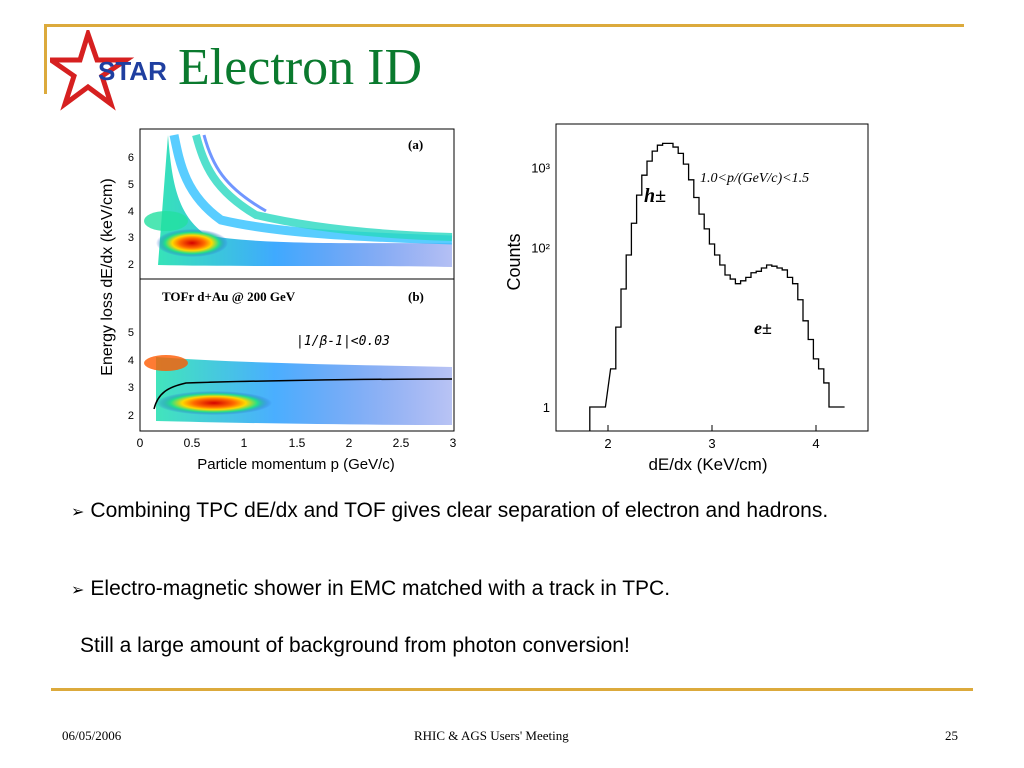  What do you see at coordinates (711, 443) in the screenshot?
I see `histogram-xtick: 3` at bounding box center [711, 443].